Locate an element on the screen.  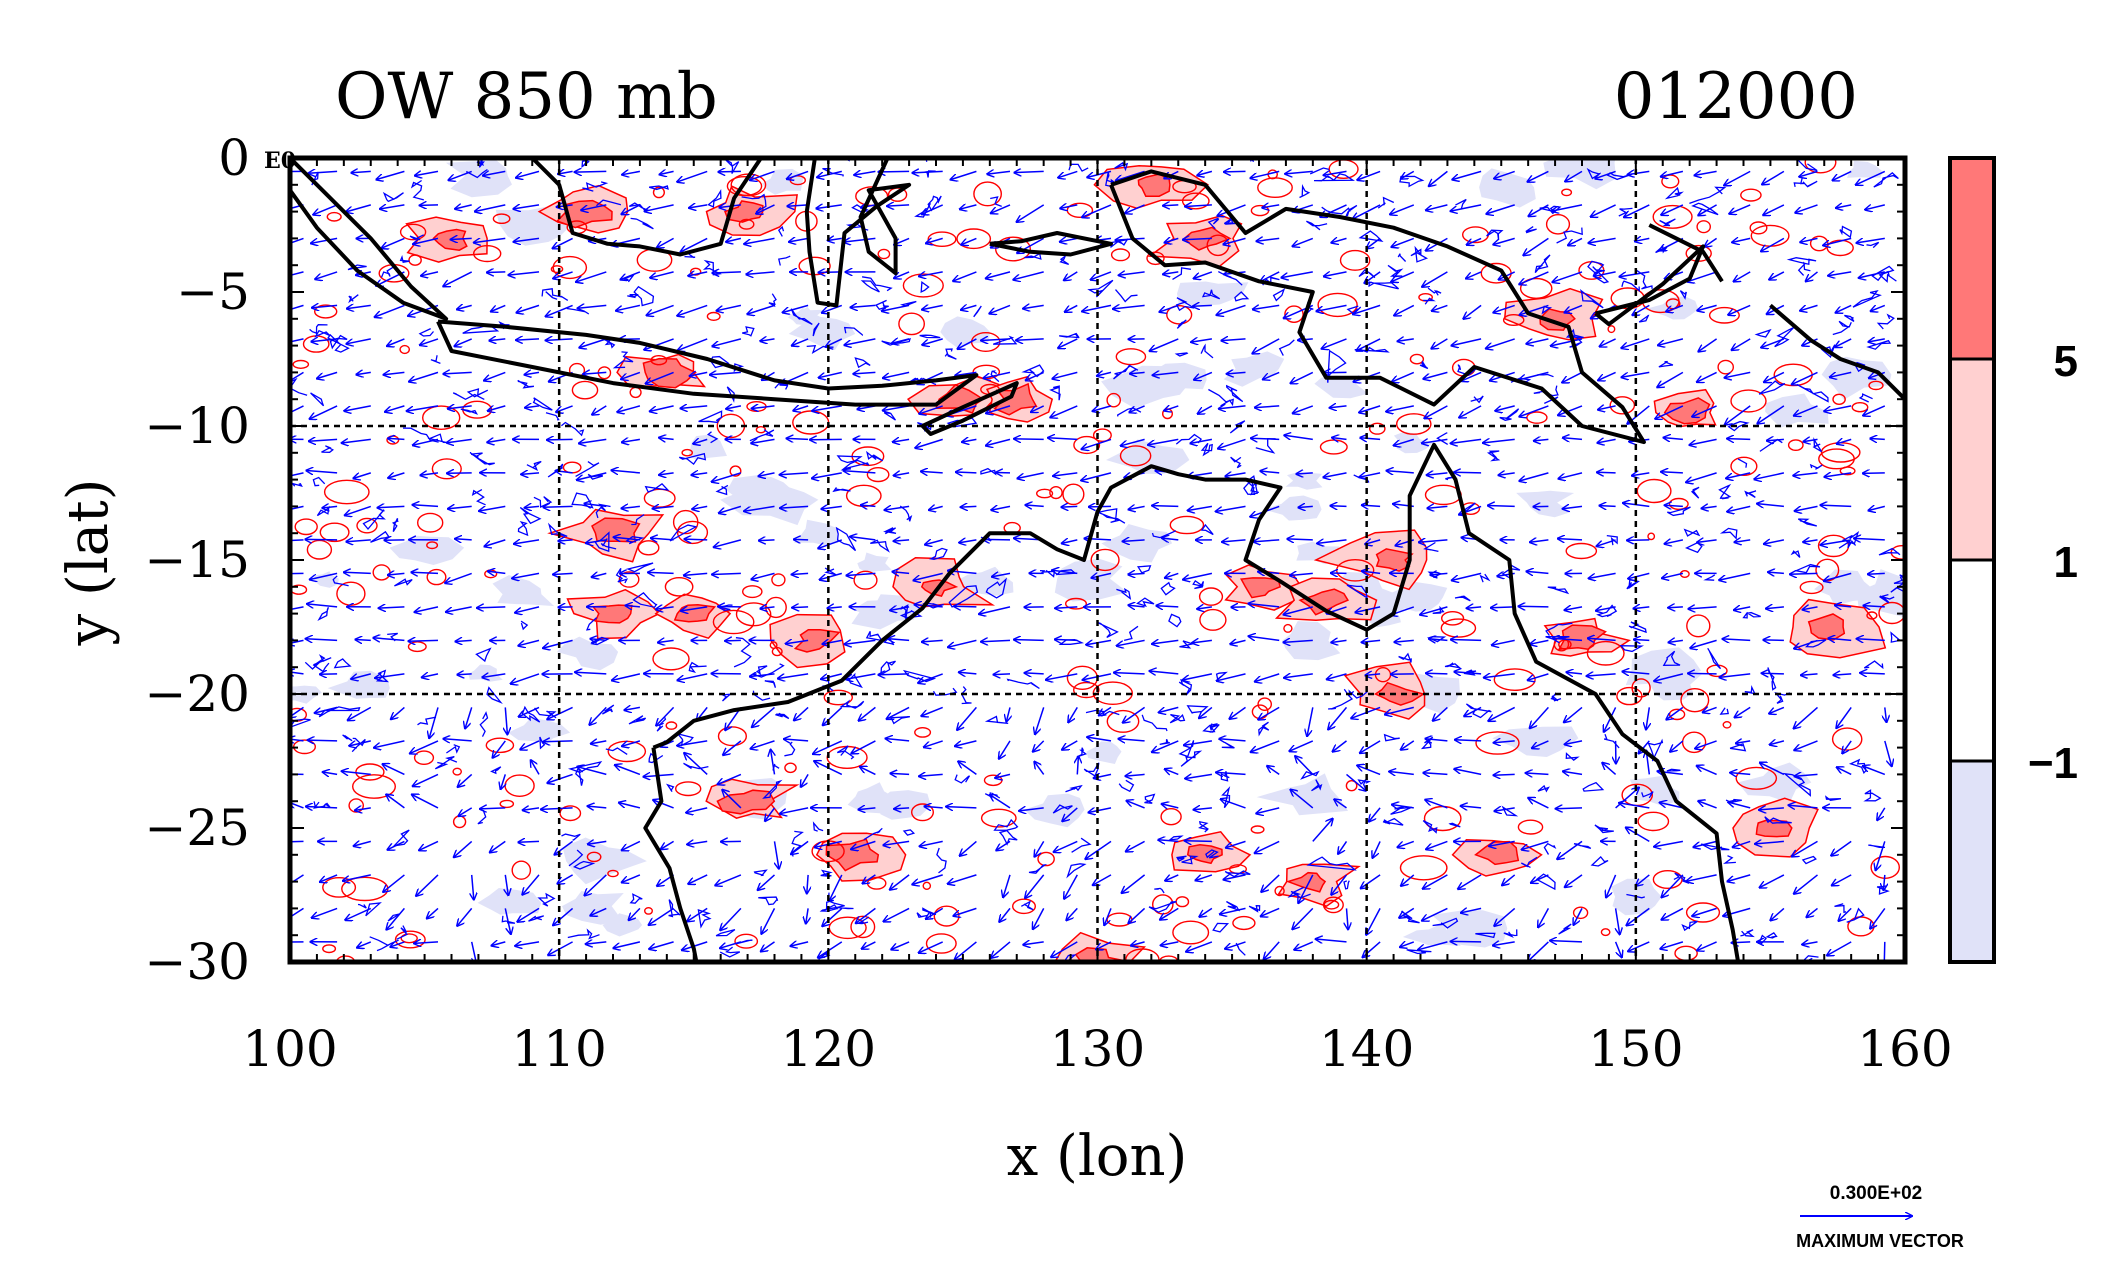
vector-key: 0.300E+02 MAXIMUM VECTOR is located at coordinates (1880, 1217).